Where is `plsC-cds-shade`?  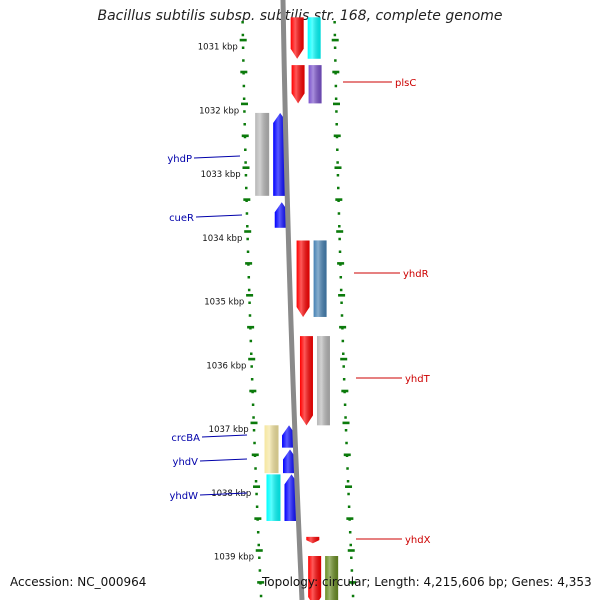 plsC-cds-shade is located at coordinates (298, 84).